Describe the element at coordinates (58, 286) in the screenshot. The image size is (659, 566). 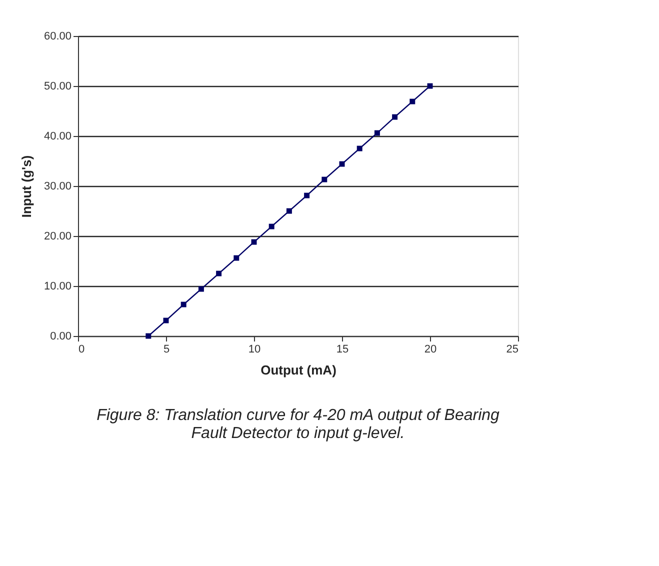
I see `y-tick-label: 10.00` at that location.